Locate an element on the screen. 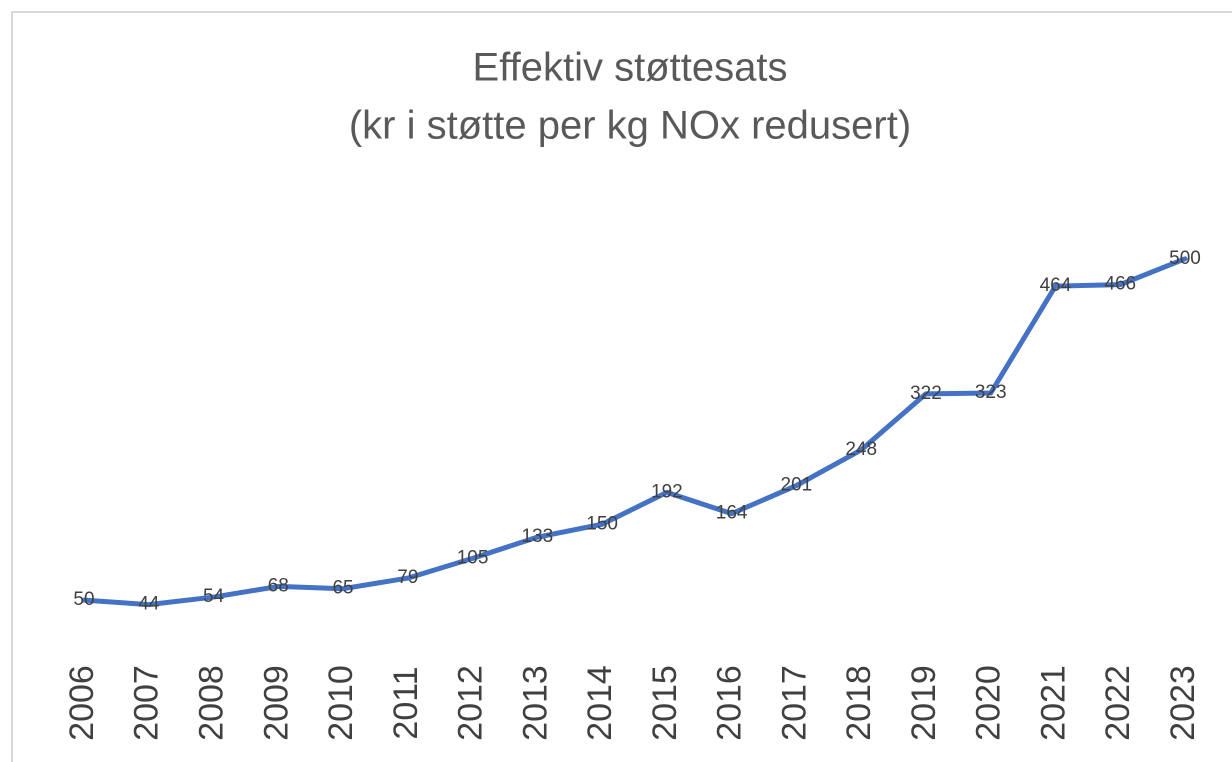 The width and height of the screenshot is (1232, 762). x-tick-label: 2007 is located at coordinates (147, 703).